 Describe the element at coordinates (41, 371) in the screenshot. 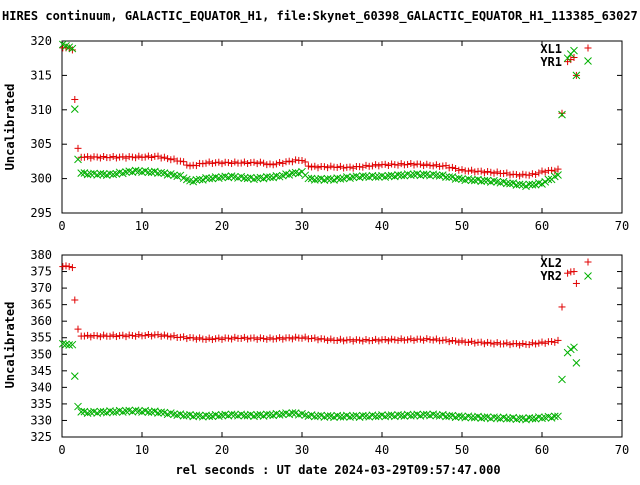

I see `bottom-ytick-label-4: 345` at that location.